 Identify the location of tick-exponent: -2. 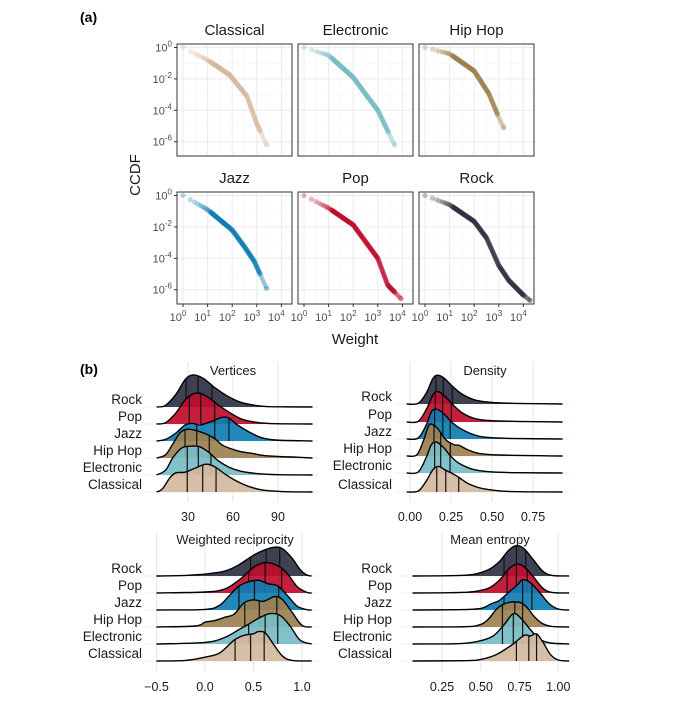
(169, 223).